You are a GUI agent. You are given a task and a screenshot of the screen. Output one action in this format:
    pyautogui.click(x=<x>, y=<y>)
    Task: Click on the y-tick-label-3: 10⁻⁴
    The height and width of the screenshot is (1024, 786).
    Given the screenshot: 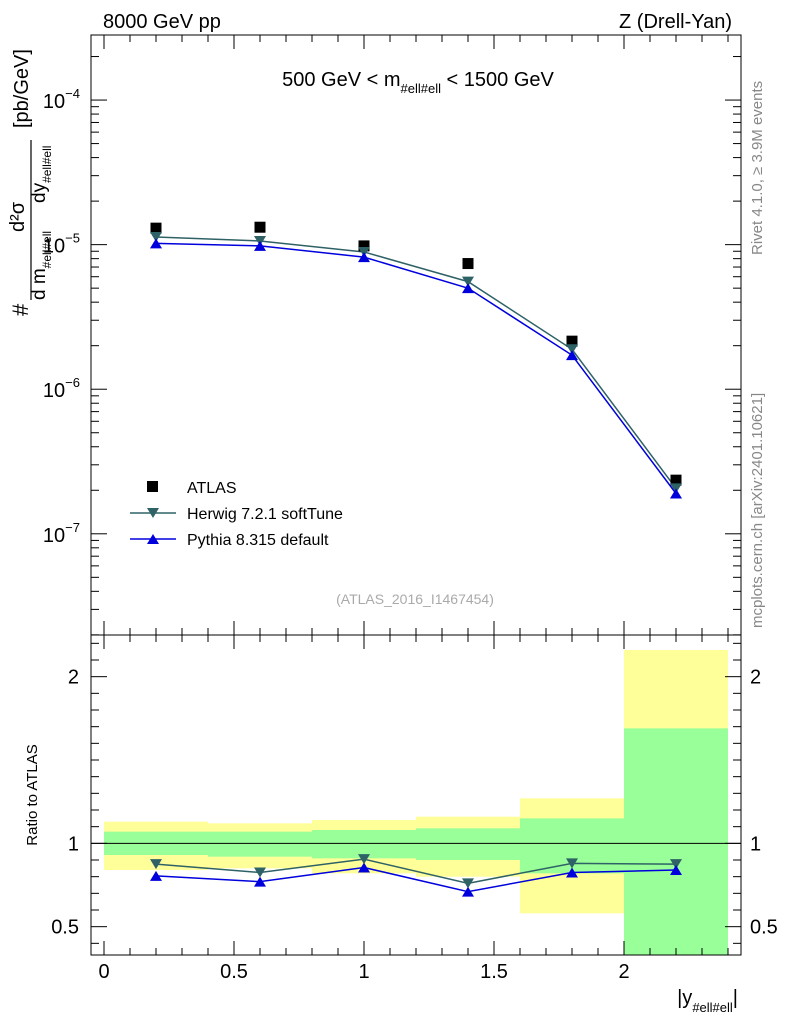 What is the action you would take?
    pyautogui.click(x=61, y=99)
    